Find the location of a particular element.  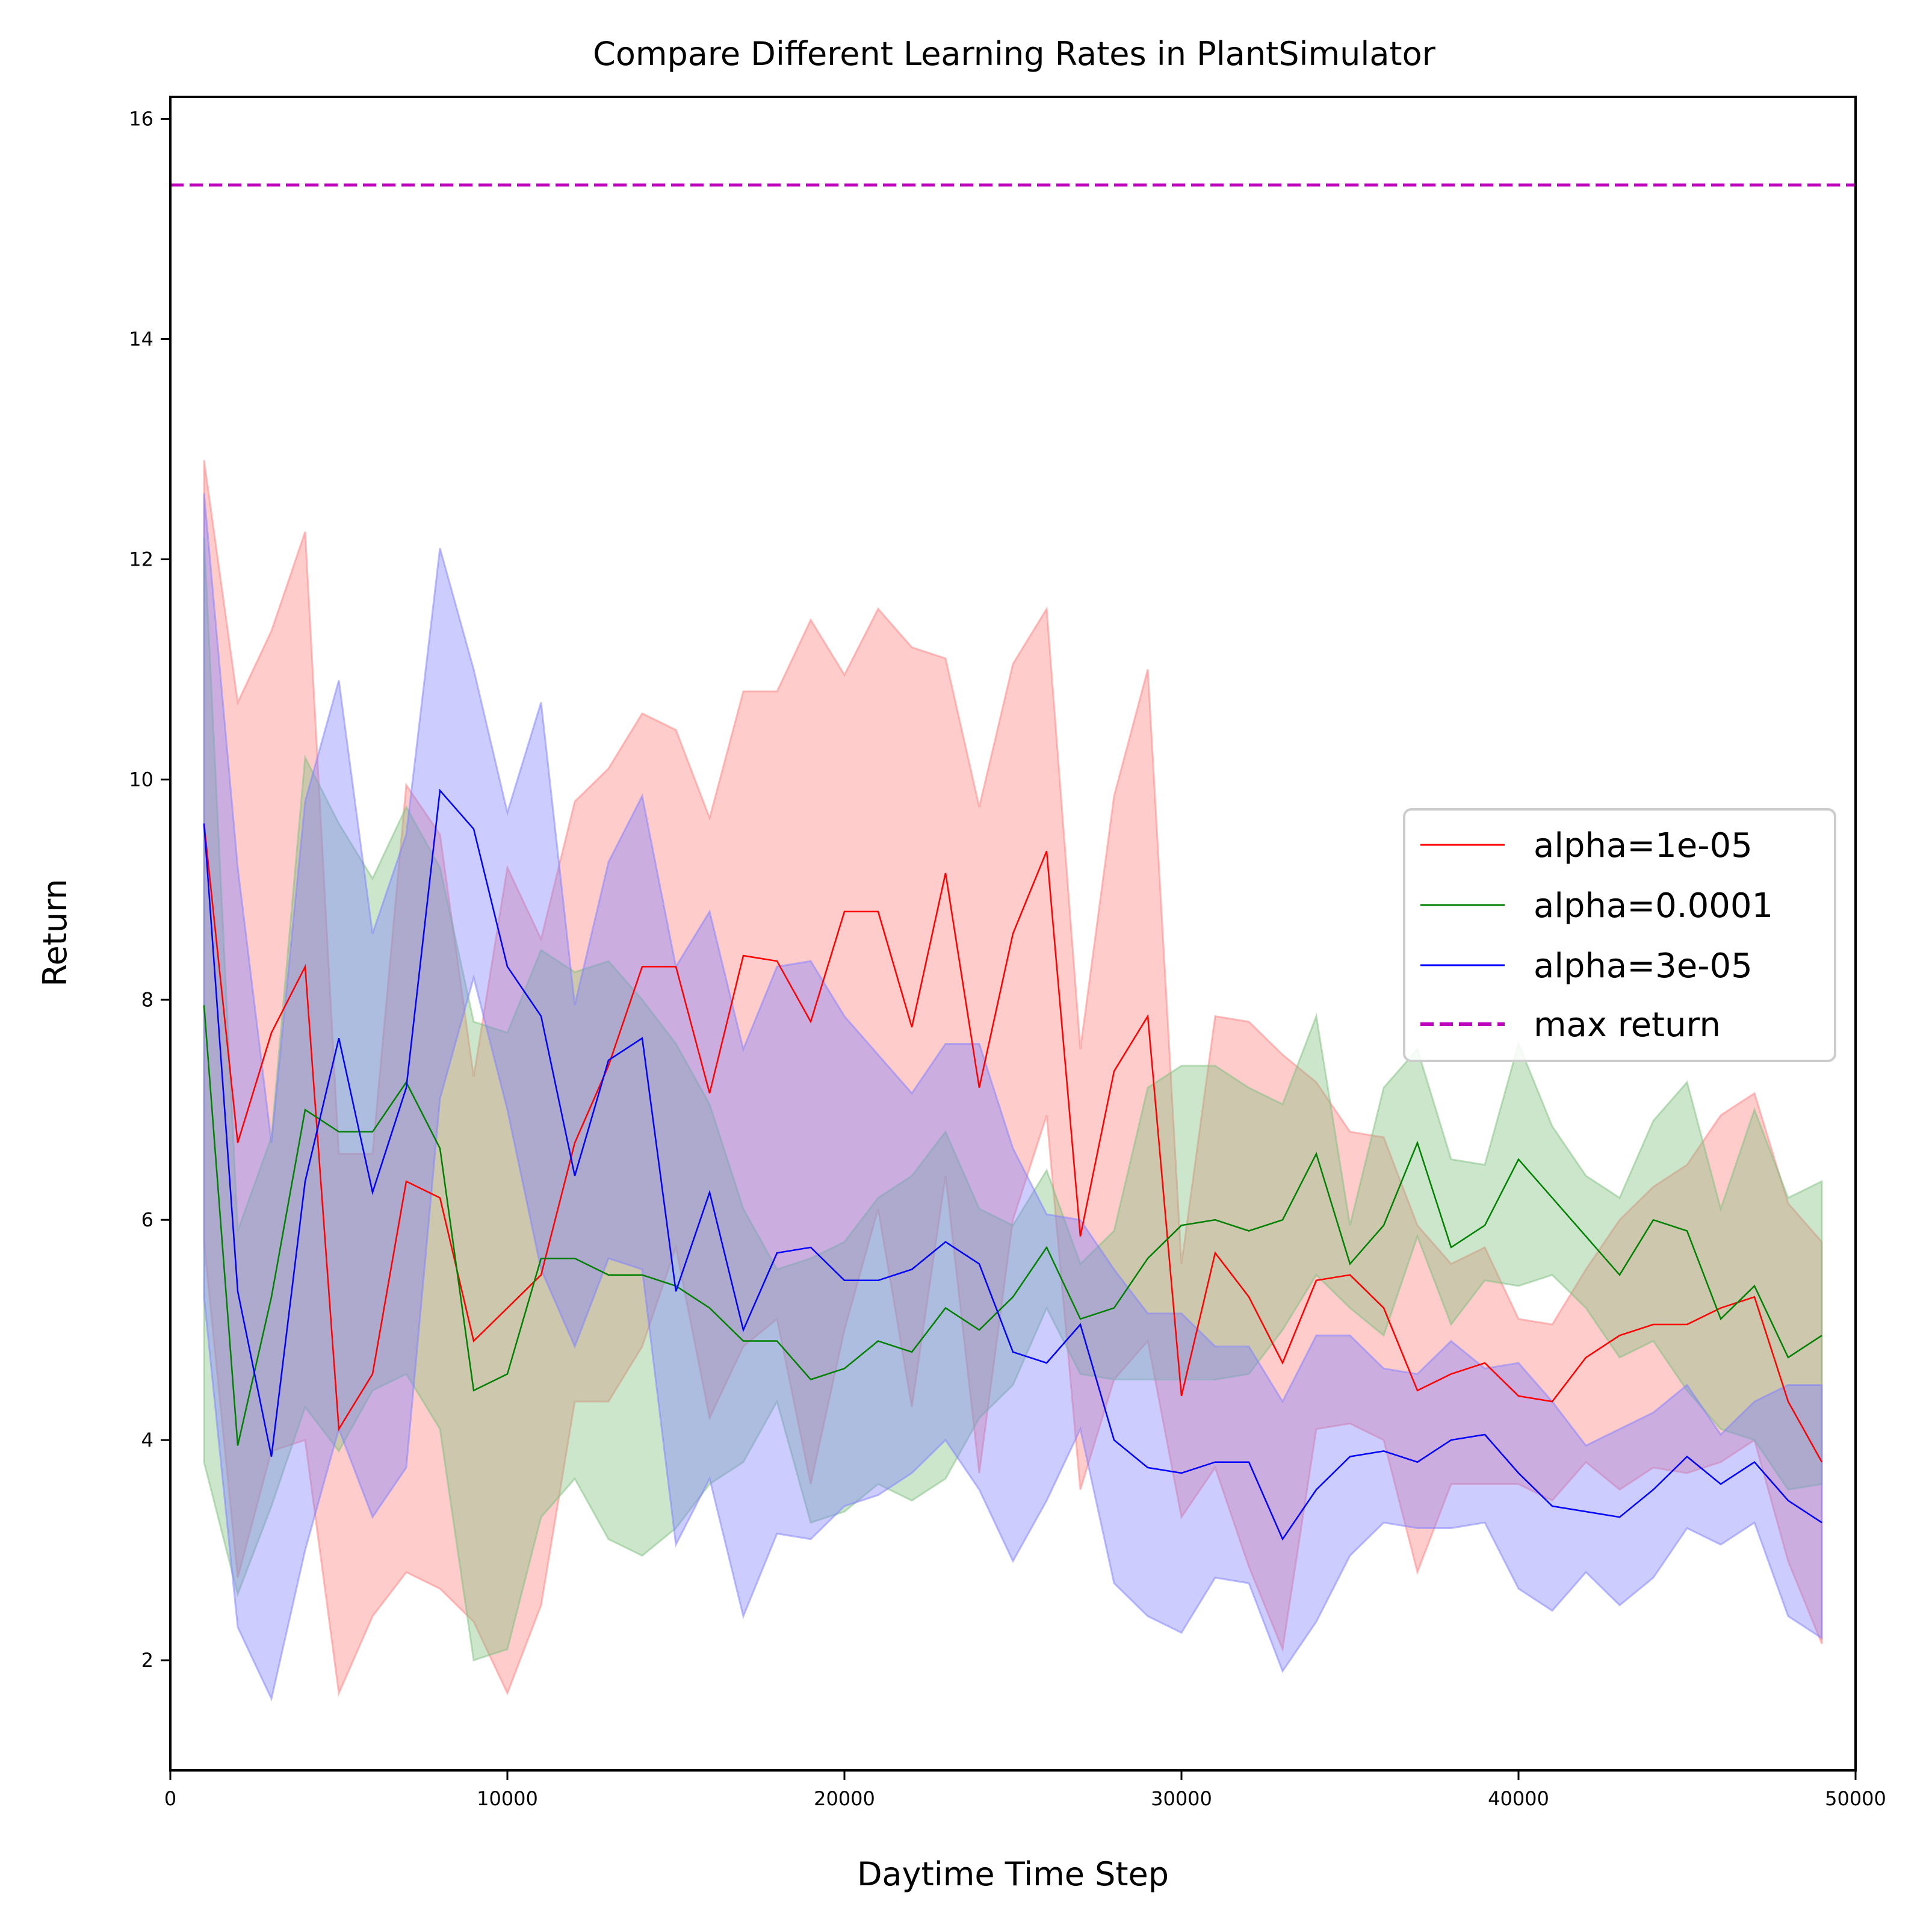

y-tick-label: 16 is located at coordinates (141, 120).